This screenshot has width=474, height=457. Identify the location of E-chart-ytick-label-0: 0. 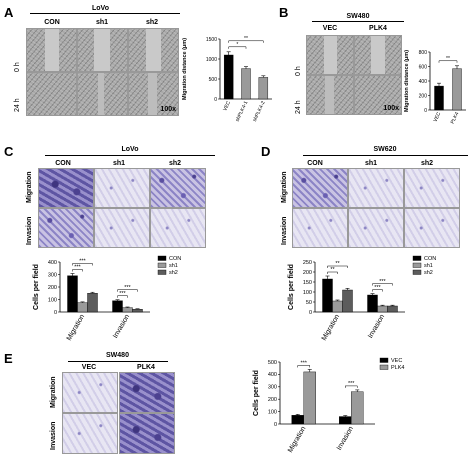
(275, 425).